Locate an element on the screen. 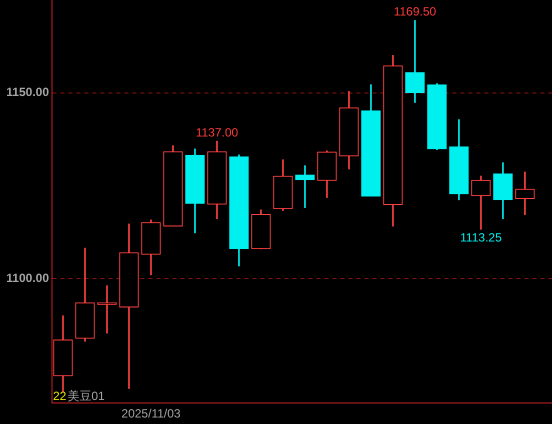 The width and height of the screenshot is (552, 424). annotation: 1137.00 is located at coordinates (217, 132).